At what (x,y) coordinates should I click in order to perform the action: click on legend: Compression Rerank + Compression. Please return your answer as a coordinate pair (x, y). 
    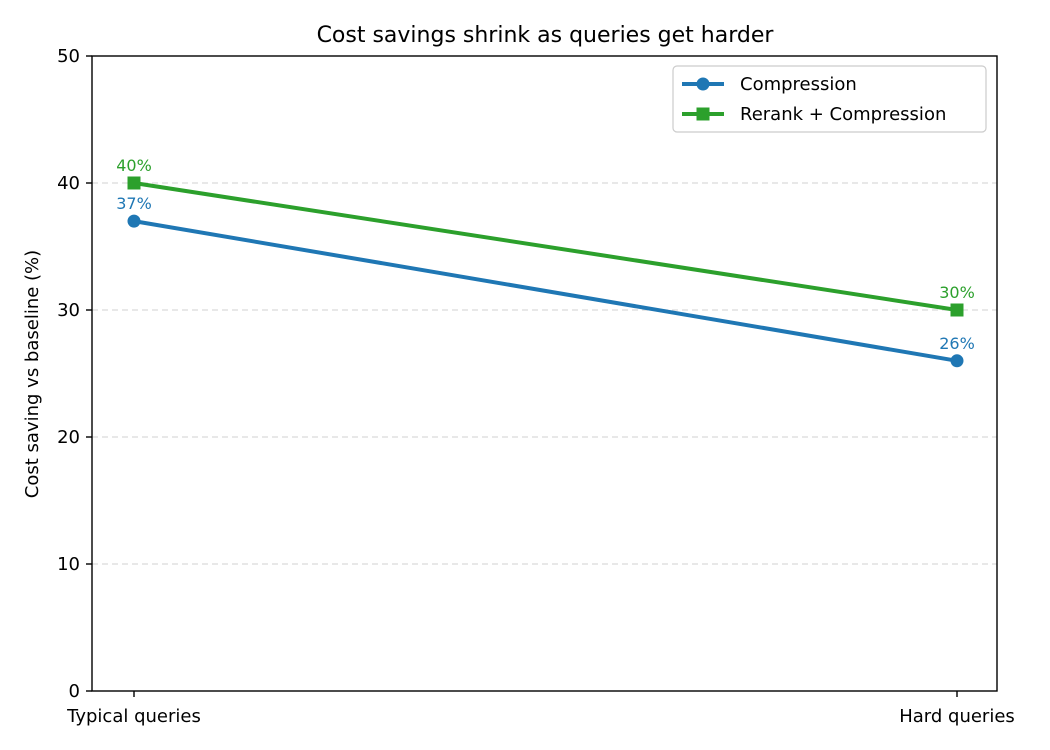
    Looking at the image, I should click on (829, 99).